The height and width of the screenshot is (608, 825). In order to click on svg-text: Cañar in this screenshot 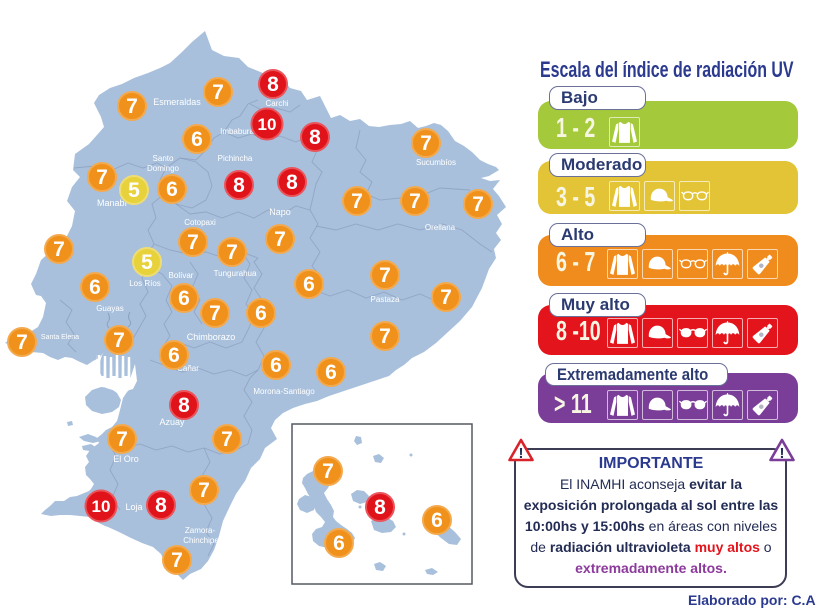, I will do `click(188, 368)`.